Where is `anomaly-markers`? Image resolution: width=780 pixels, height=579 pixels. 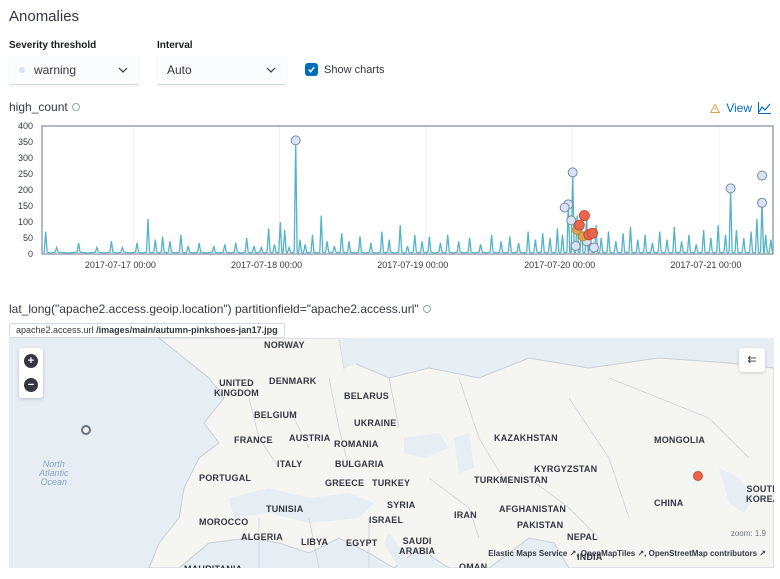
anomaly-markers is located at coordinates (529, 194).